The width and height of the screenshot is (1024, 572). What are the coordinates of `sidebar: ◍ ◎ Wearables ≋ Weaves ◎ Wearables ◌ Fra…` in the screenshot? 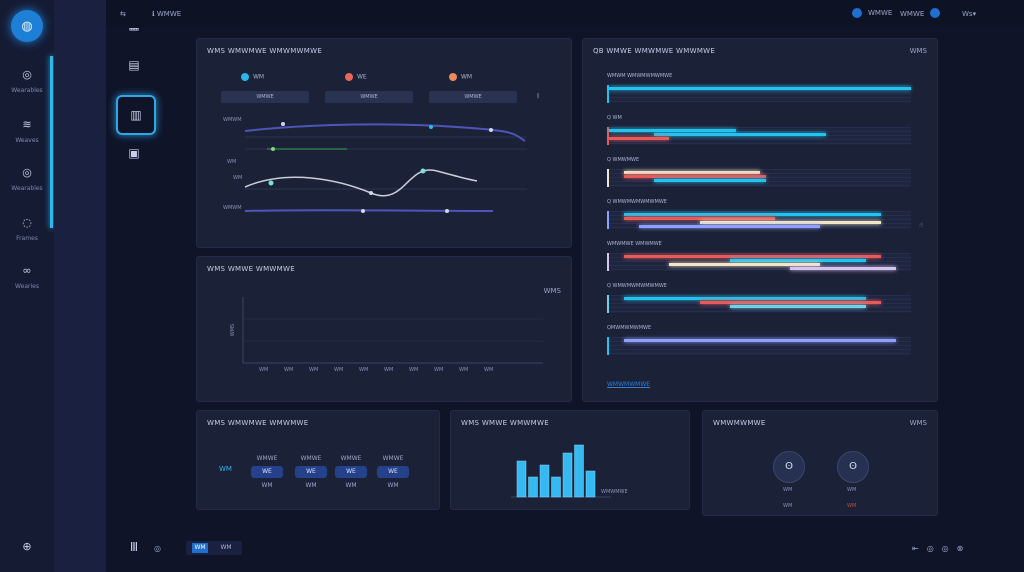 It's located at (27, 286).